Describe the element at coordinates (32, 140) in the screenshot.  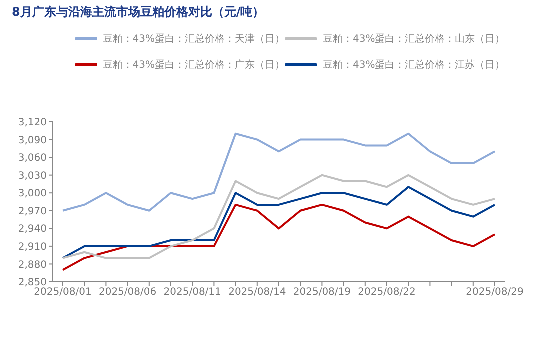
I see `y-tick-label: 3,090` at that location.